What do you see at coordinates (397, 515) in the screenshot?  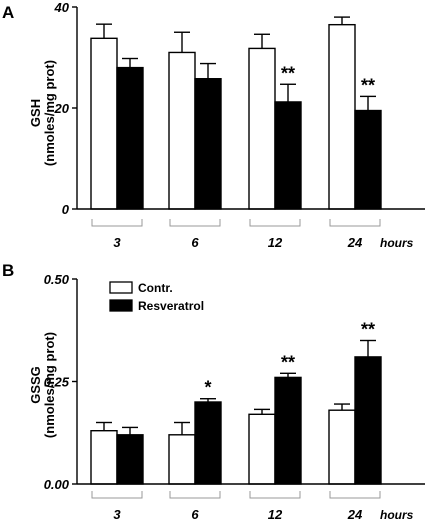 I see `panel-b-x-unit: hours` at bounding box center [397, 515].